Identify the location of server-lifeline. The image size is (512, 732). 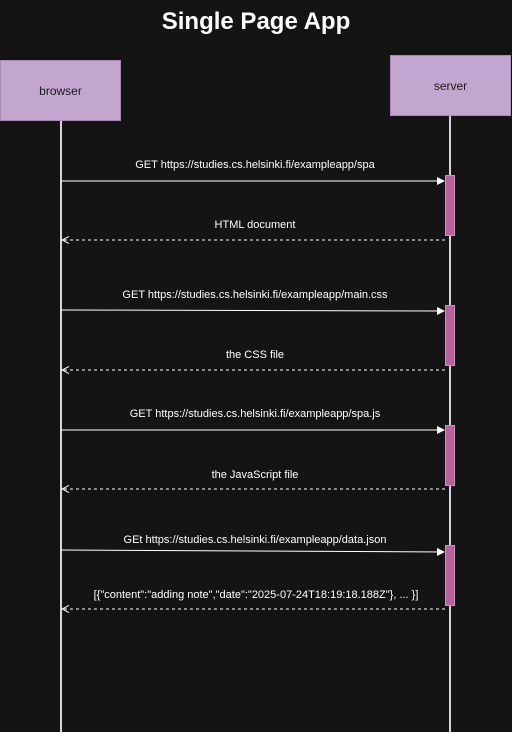
(450, 424).